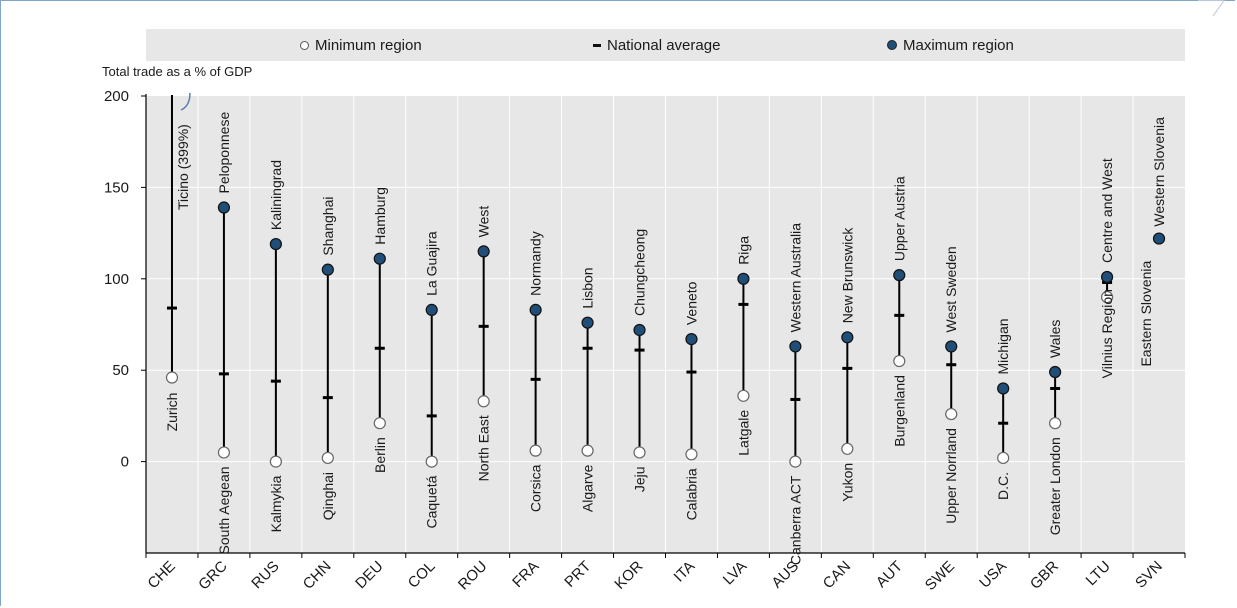 The height and width of the screenshot is (608, 1237). I want to click on y-tick-label: 50, so click(120, 370).